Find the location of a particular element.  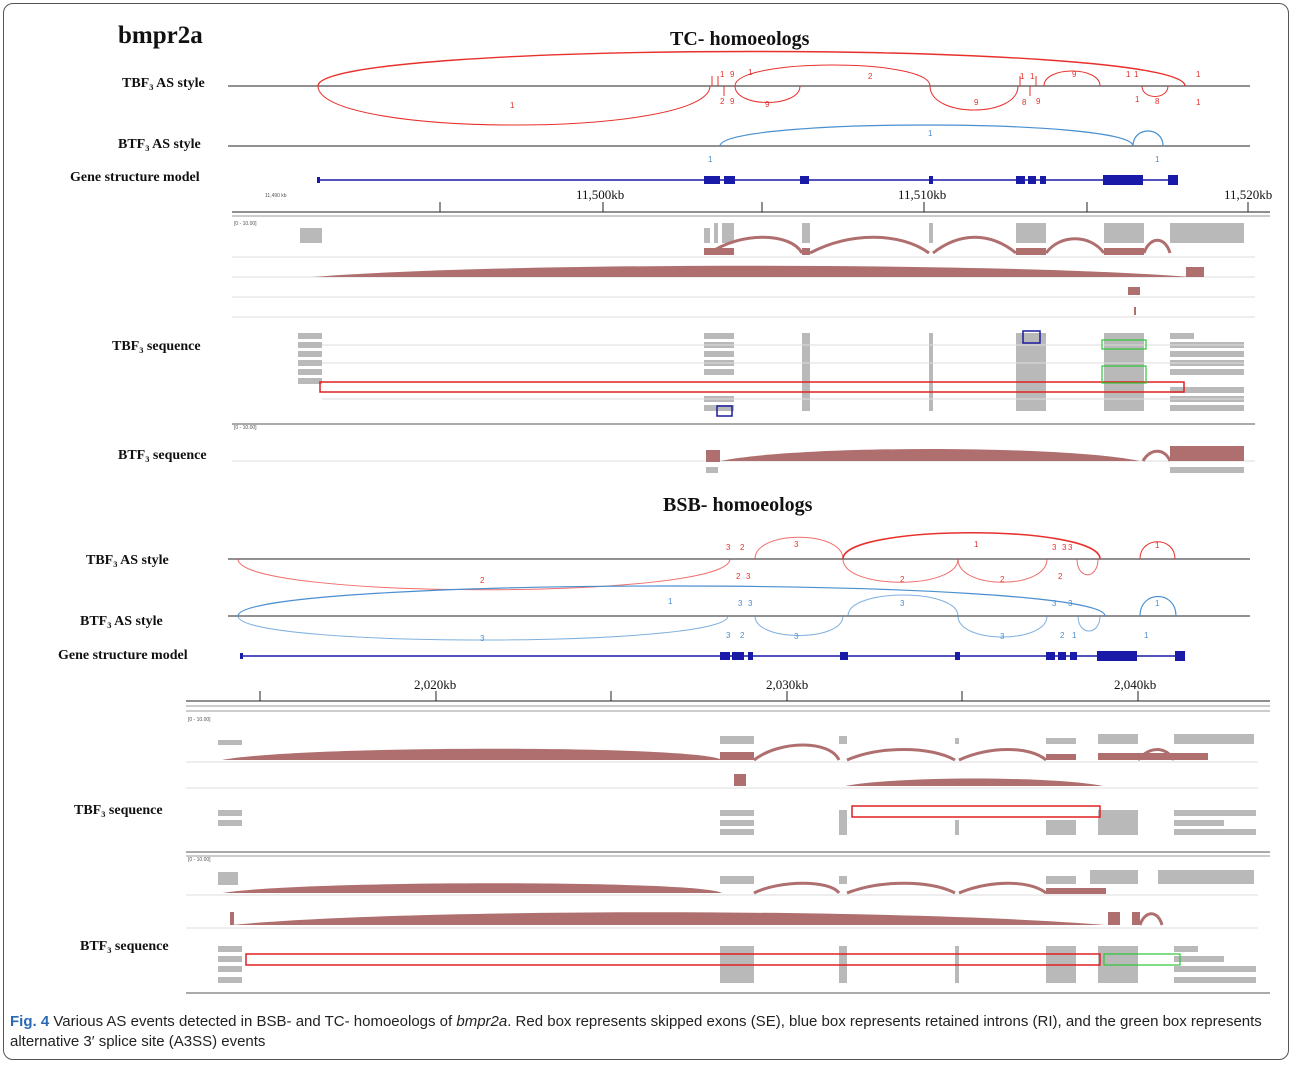

bsb-tick-1: 2,020kb is located at coordinates (435, 684).